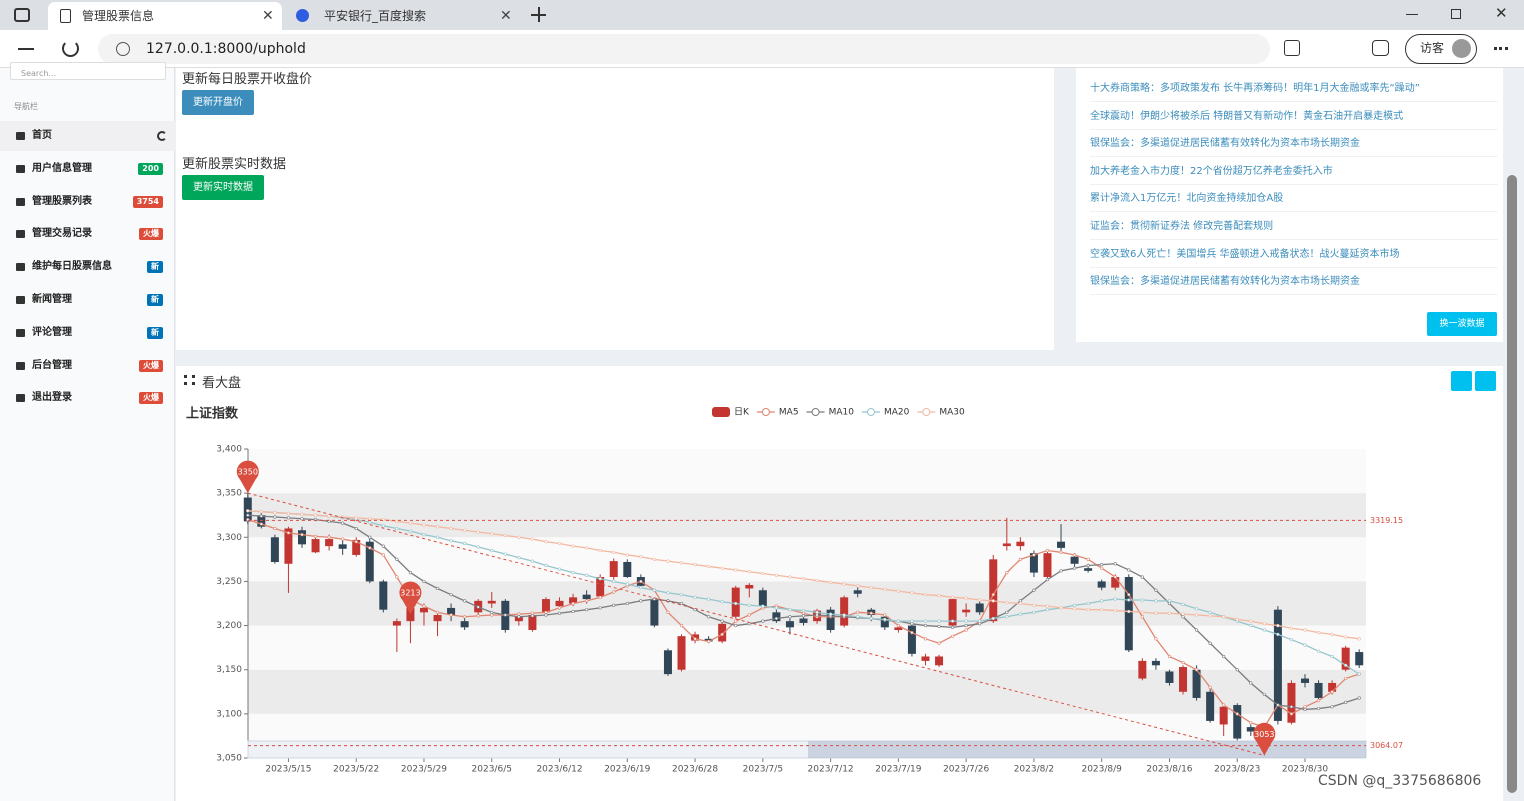 The height and width of the screenshot is (801, 1524). What do you see at coordinates (20, 136) in the screenshot?
I see `nav-icon` at bounding box center [20, 136].